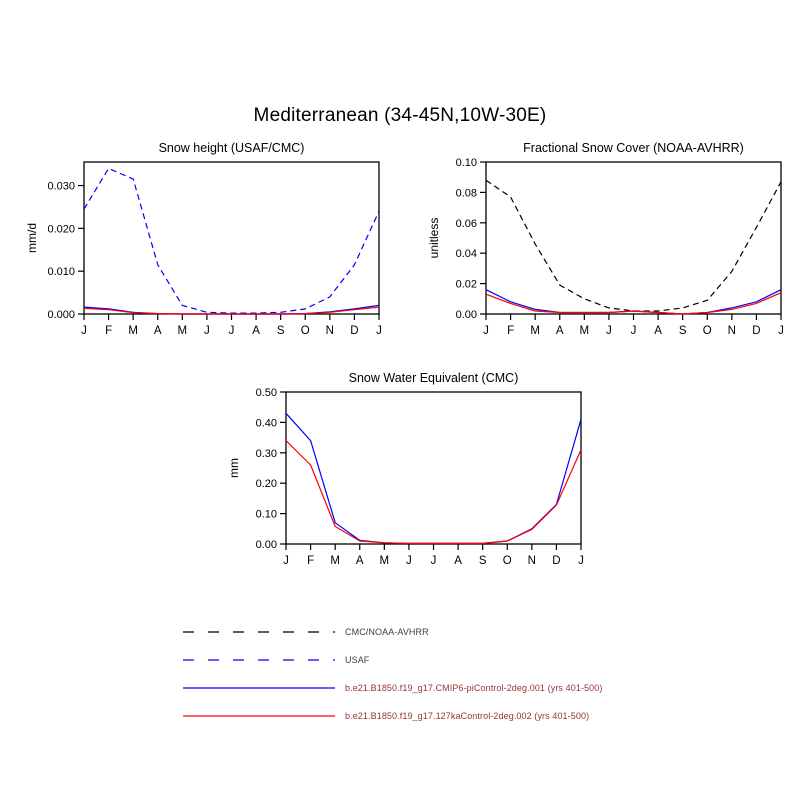 The height and width of the screenshot is (800, 800). What do you see at coordinates (466, 254) in the screenshot?
I see `y-tick-label: 0.04` at bounding box center [466, 254].